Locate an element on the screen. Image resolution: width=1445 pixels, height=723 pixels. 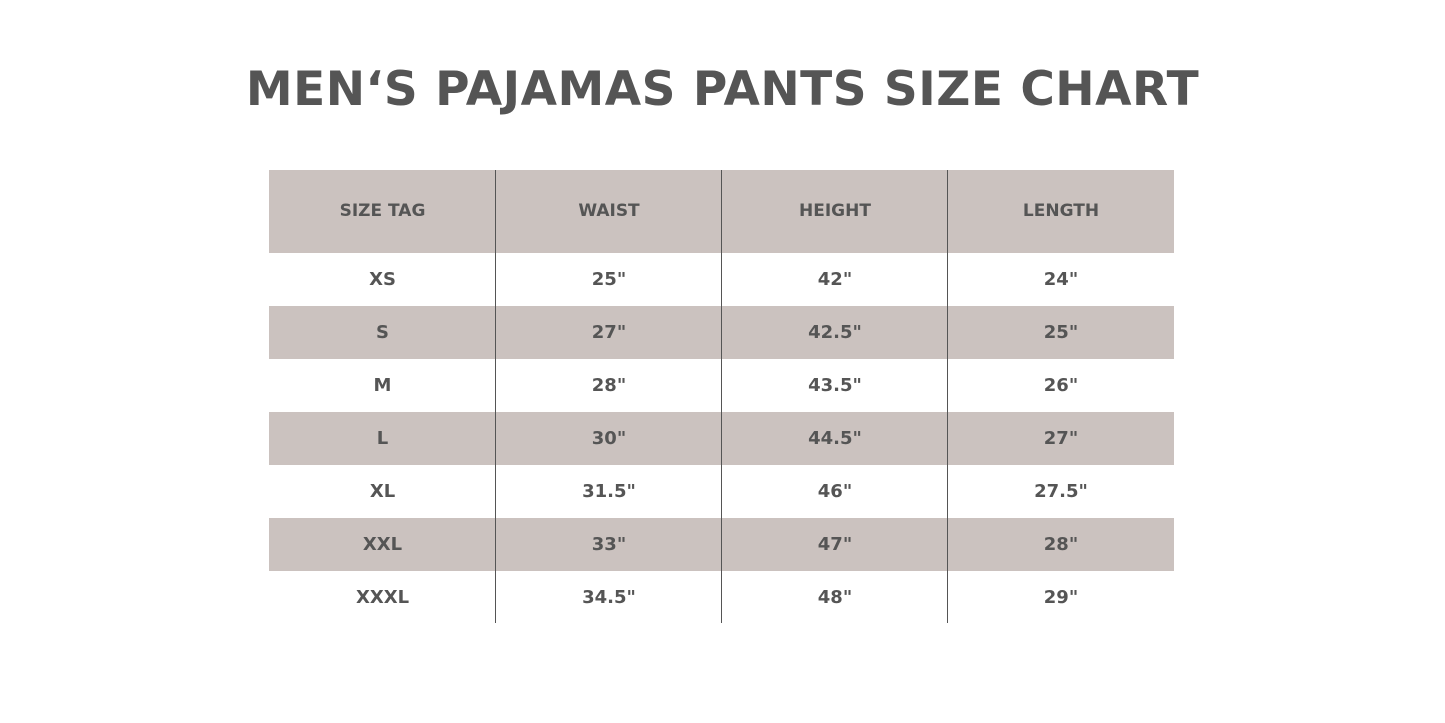
size-tag-cell: XXL is located at coordinates (382, 544).